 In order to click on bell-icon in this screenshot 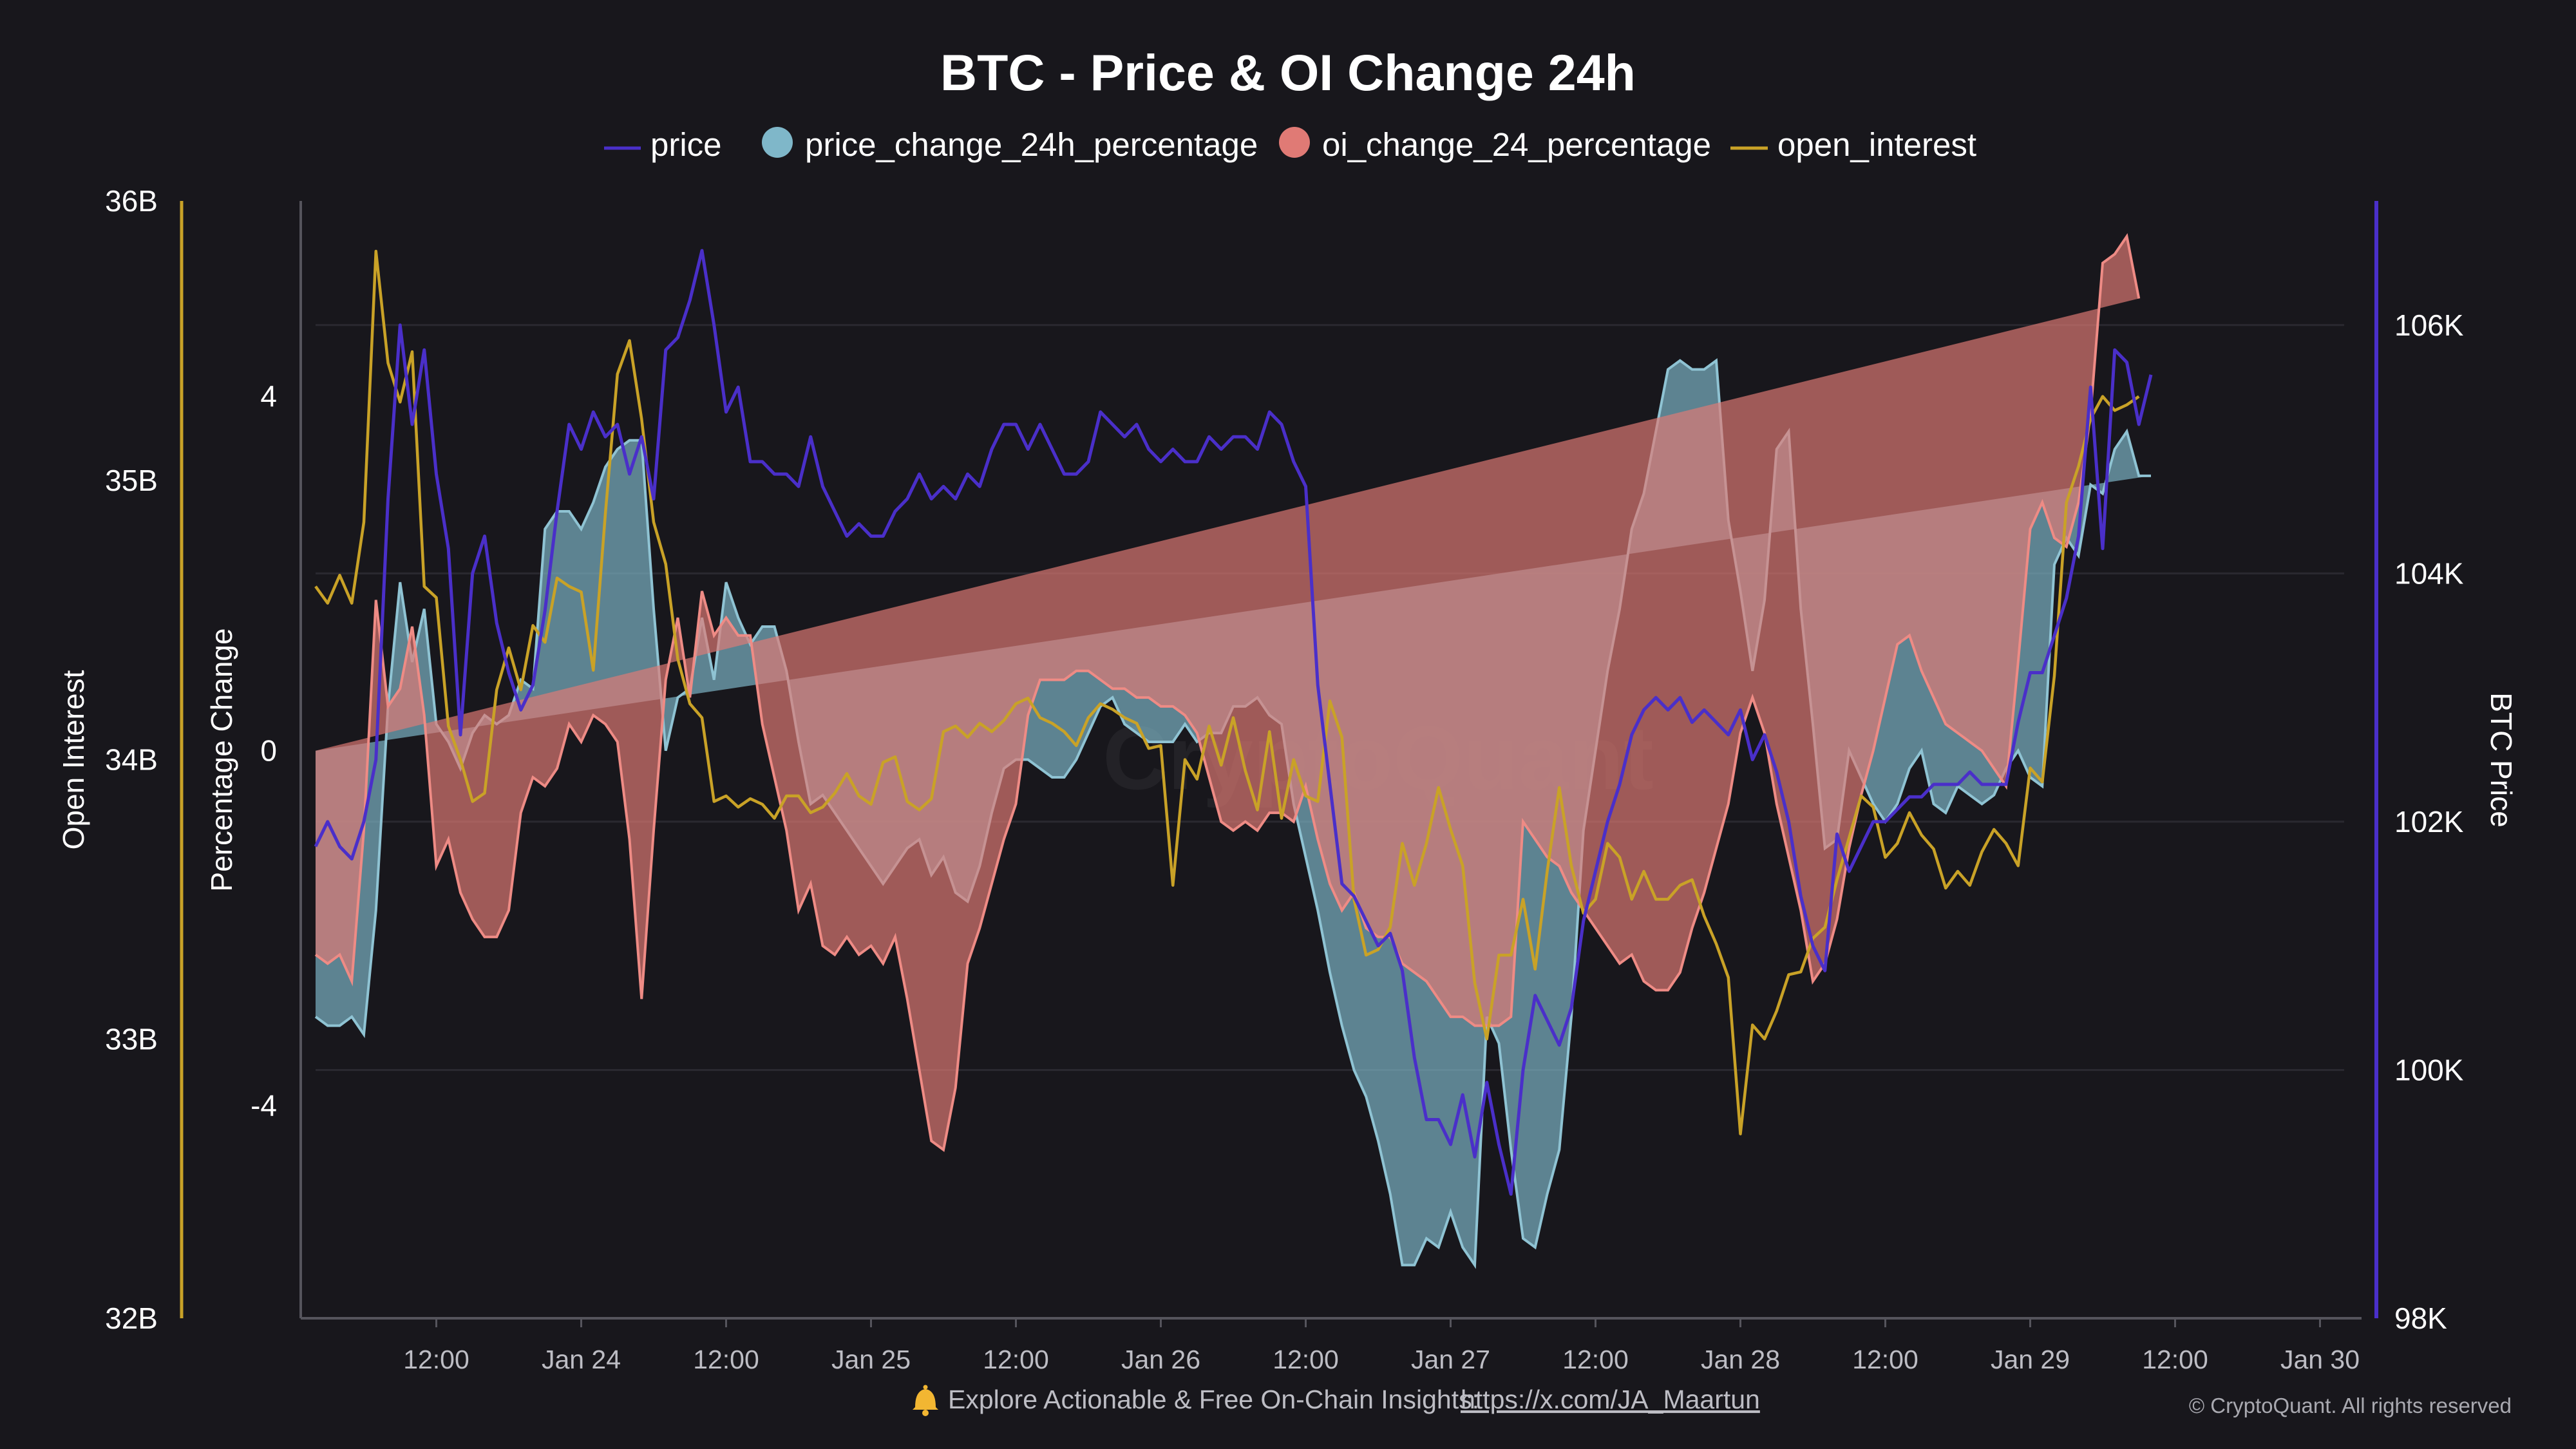, I will do `click(925, 1401)`.